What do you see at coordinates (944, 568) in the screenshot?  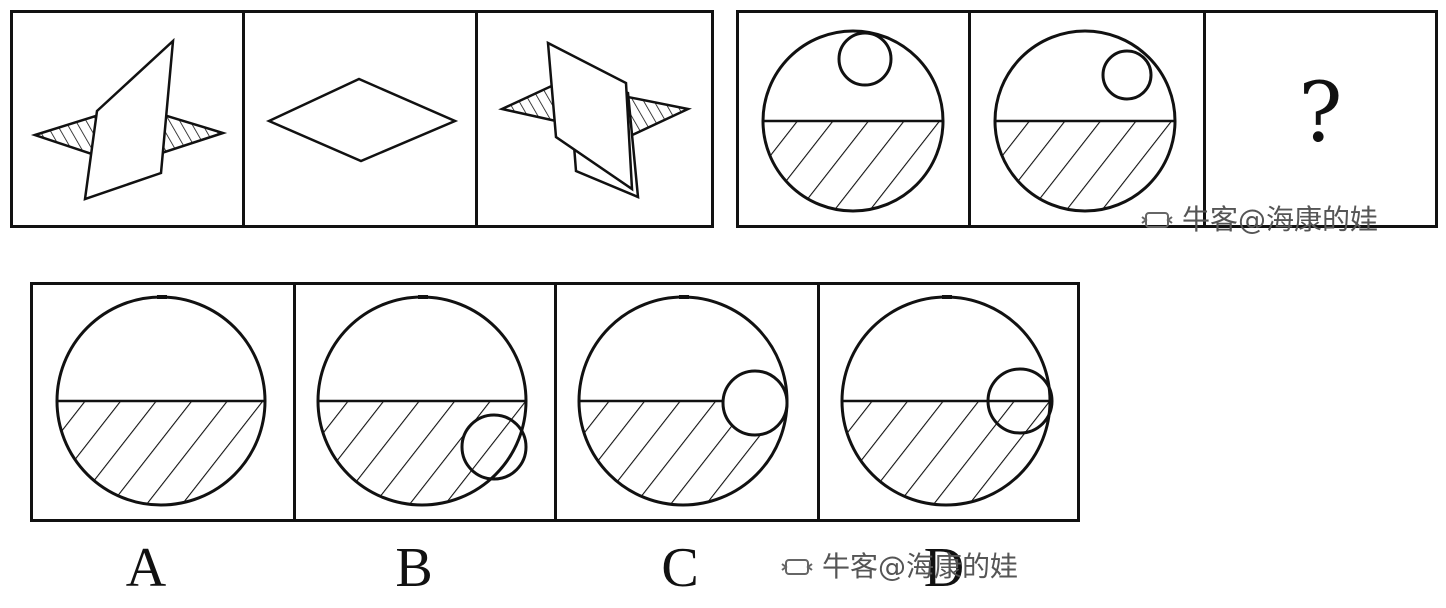 I see `option-label-d: D` at bounding box center [944, 568].